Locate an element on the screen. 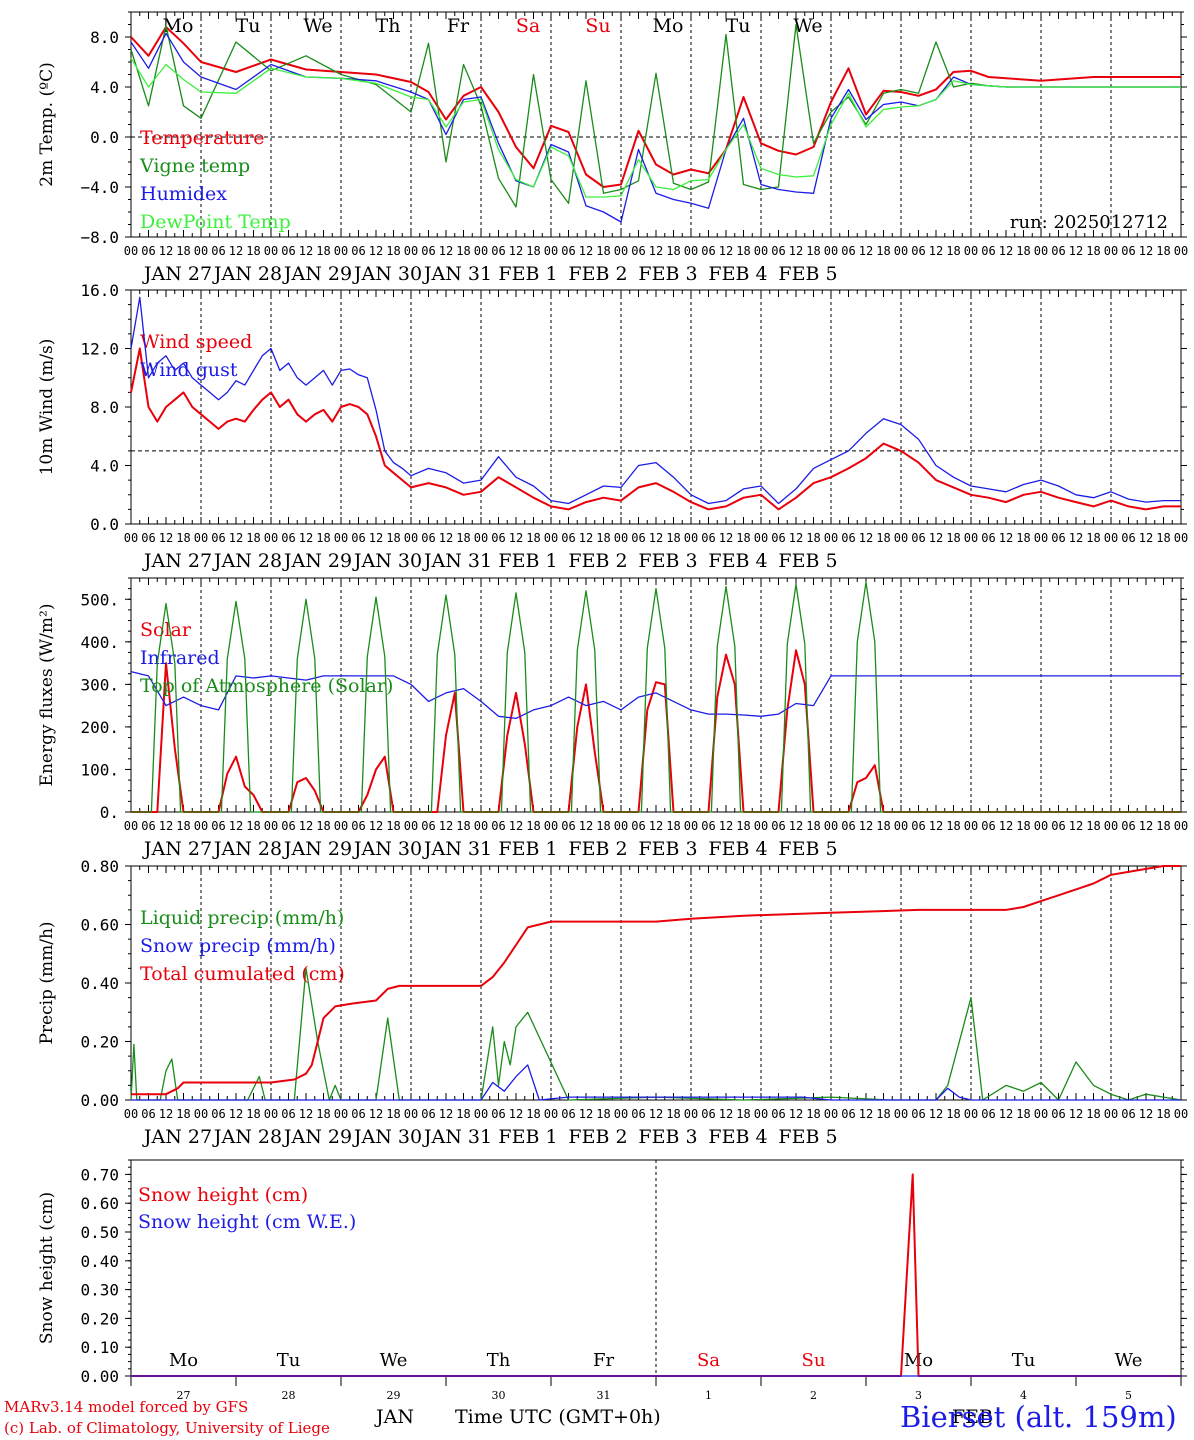  wind-date-label: FEB 4 is located at coordinates (737, 561).